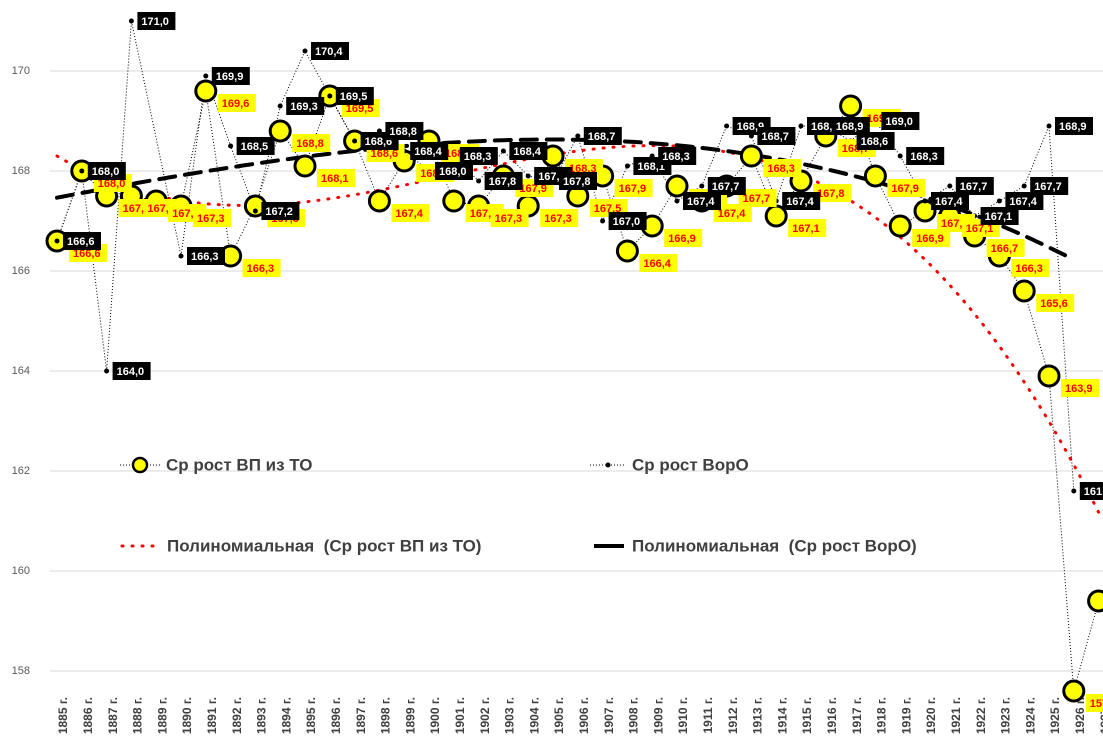 This screenshot has height=736, width=1103. I want to click on data-label: 168,9, so click(1074, 126).